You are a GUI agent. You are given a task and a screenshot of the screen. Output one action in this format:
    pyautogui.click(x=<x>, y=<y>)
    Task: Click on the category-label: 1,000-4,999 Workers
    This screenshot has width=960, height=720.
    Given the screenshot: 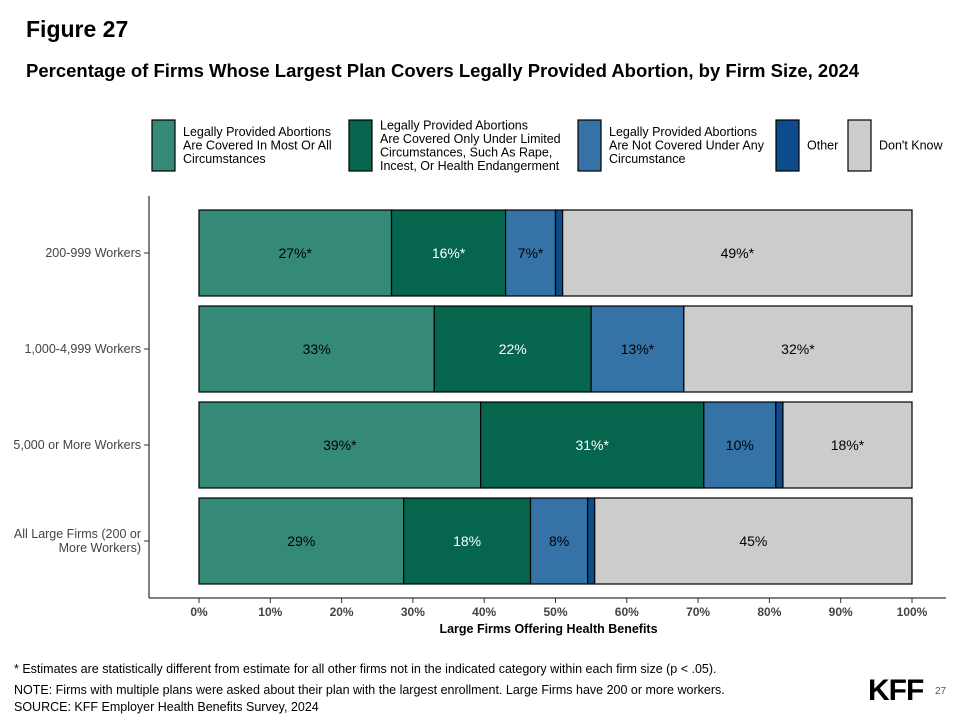 What is the action you would take?
    pyautogui.click(x=83, y=349)
    